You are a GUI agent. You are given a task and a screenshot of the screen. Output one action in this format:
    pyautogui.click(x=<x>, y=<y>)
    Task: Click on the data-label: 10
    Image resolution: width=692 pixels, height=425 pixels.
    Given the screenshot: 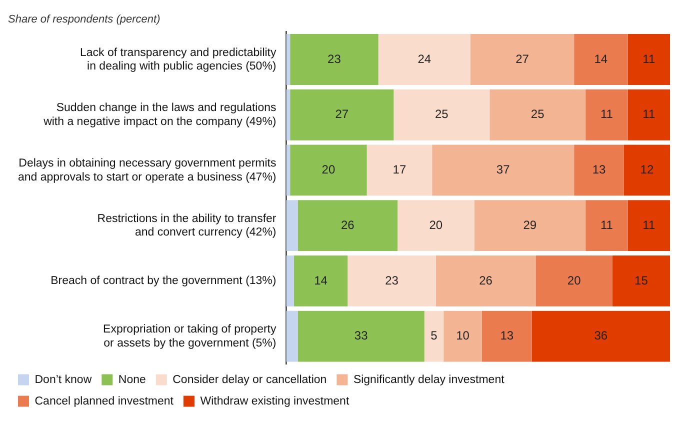 What is the action you would take?
    pyautogui.click(x=463, y=335)
    